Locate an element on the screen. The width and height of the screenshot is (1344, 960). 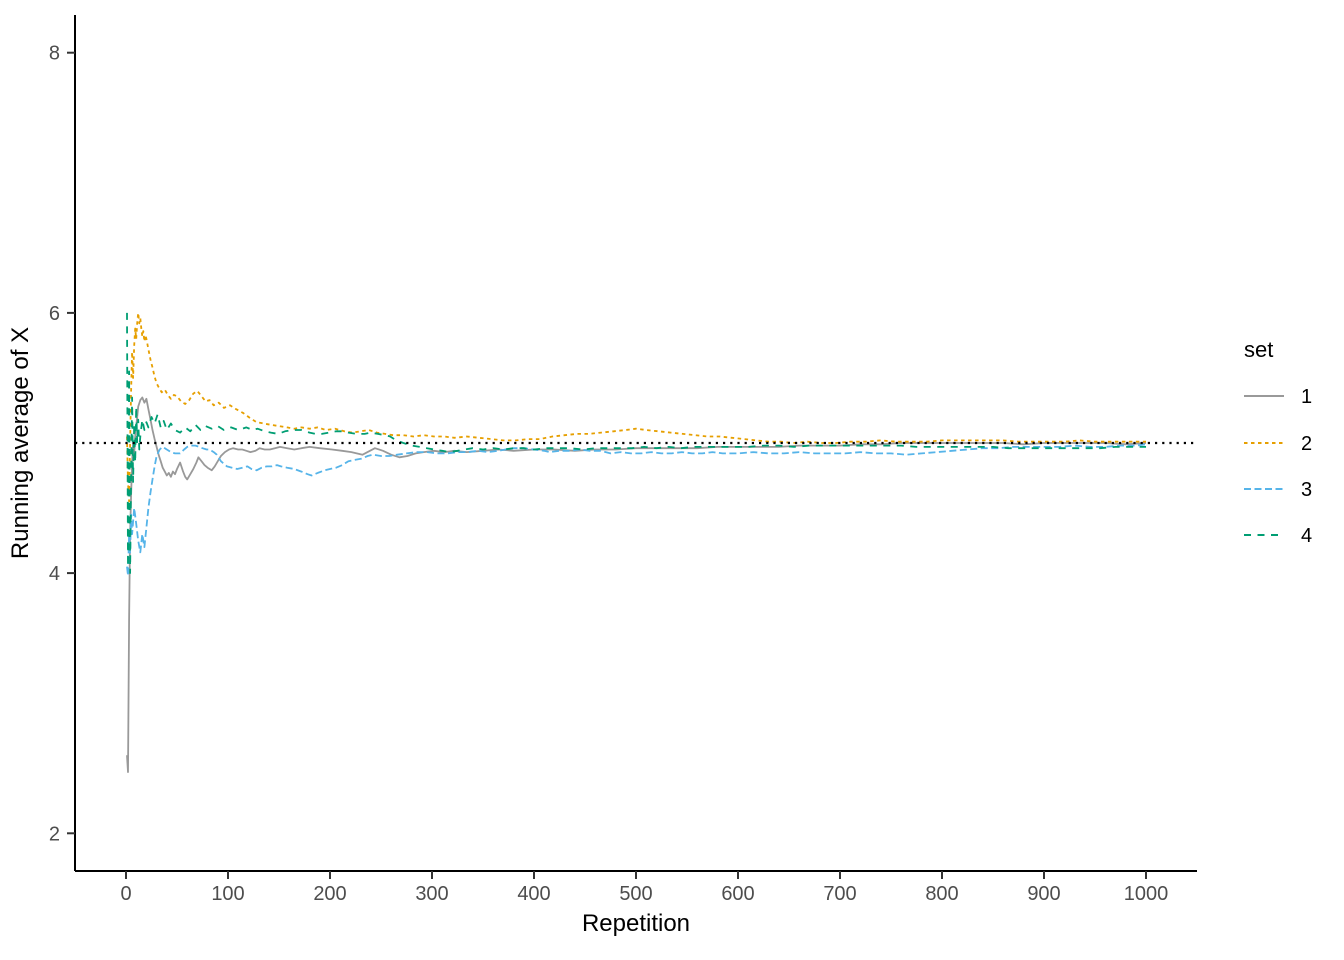
x-tick-label: 400 is located at coordinates (533, 894).